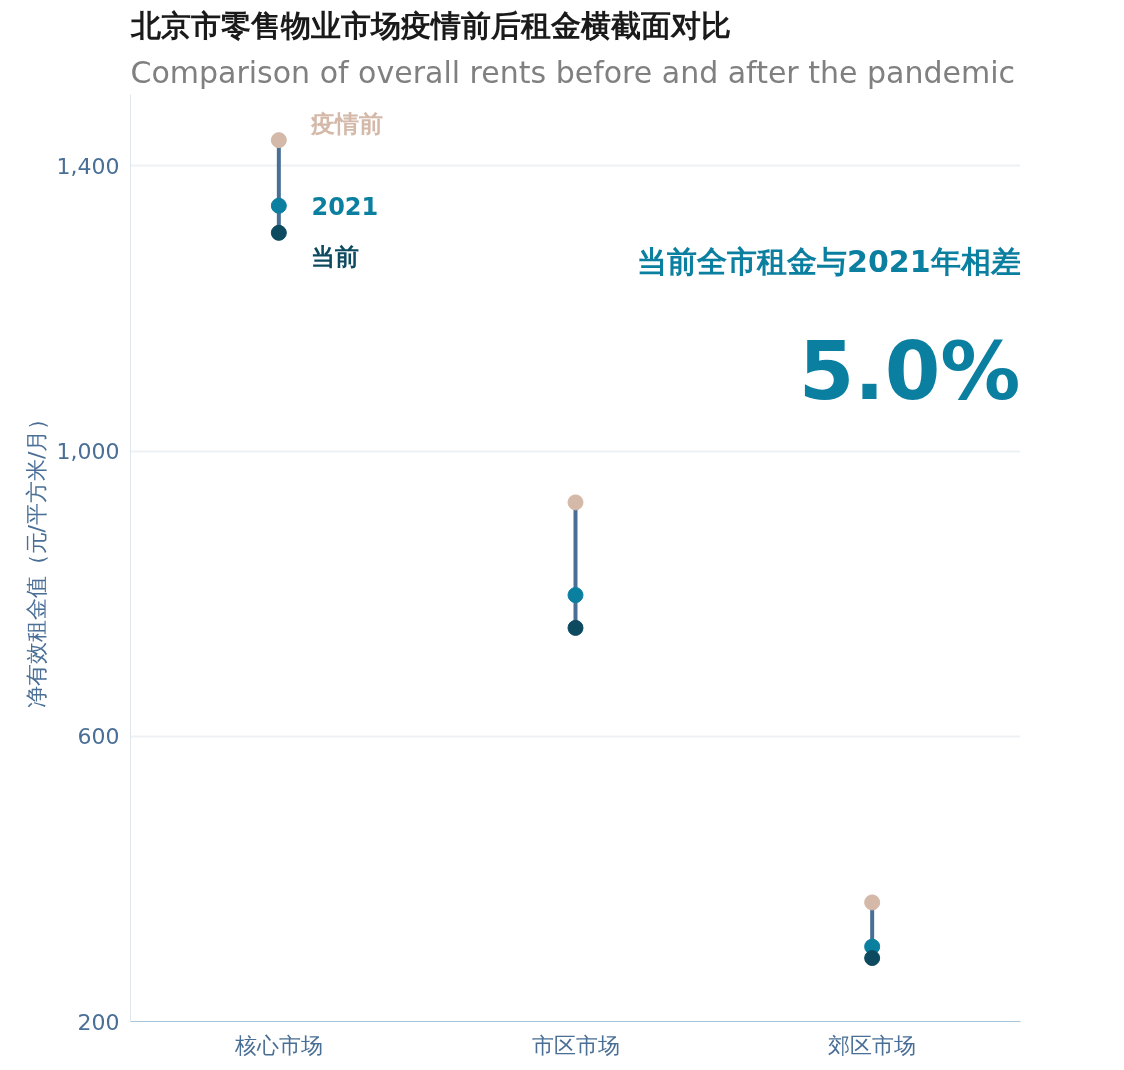 Image resolution: width=1124 pixels, height=1070 pixels. Describe the element at coordinates (573, 72) in the screenshot. I see `chart-subtitle: Comparison of overall rents before and after the pandemic` at that location.